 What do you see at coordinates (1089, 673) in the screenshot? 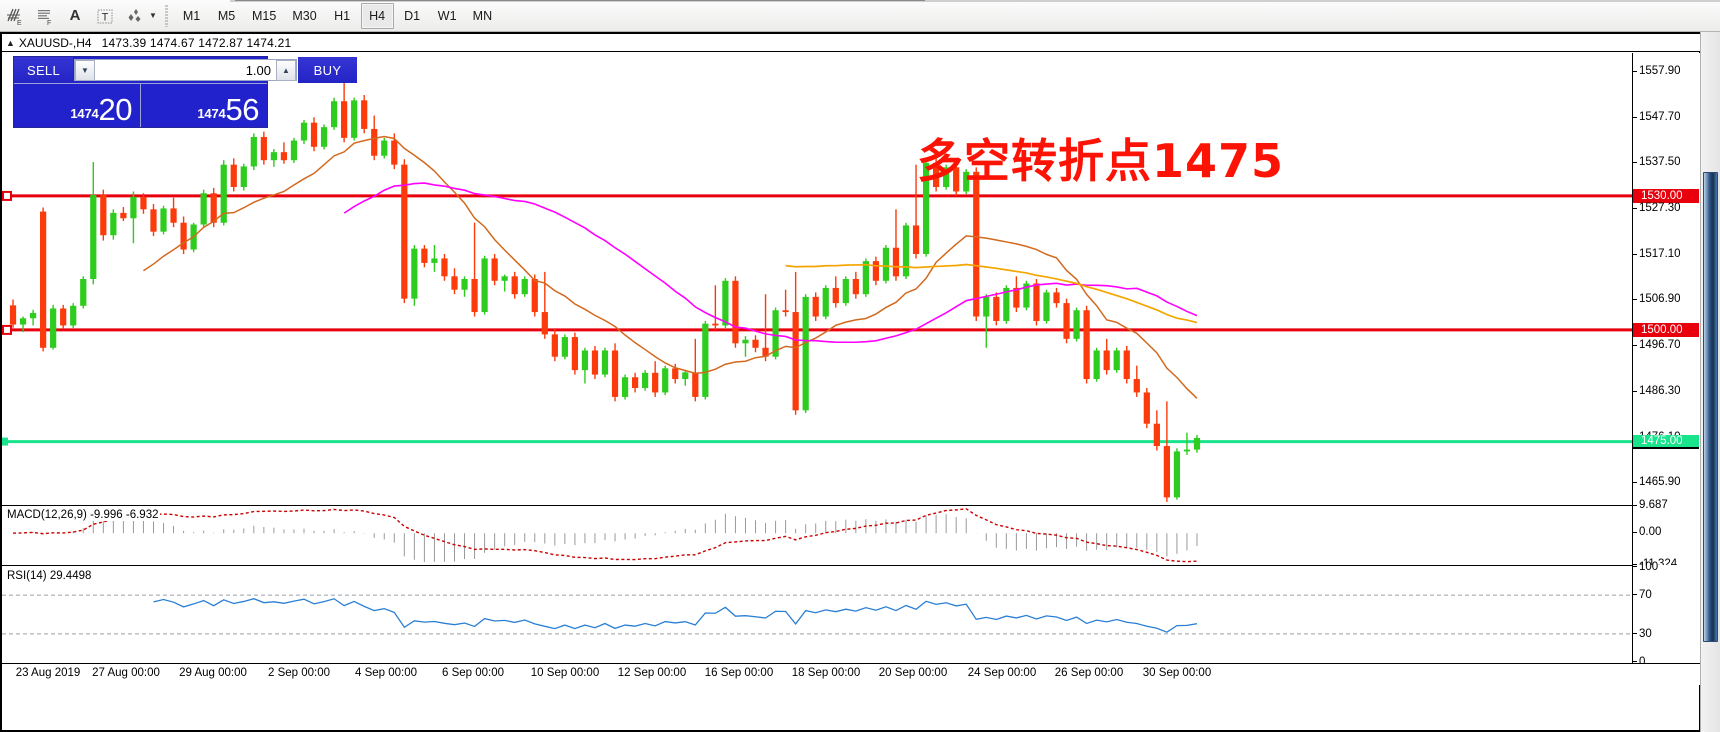
I see `time-axis-label: 26 Sep 00:00` at bounding box center [1089, 673].